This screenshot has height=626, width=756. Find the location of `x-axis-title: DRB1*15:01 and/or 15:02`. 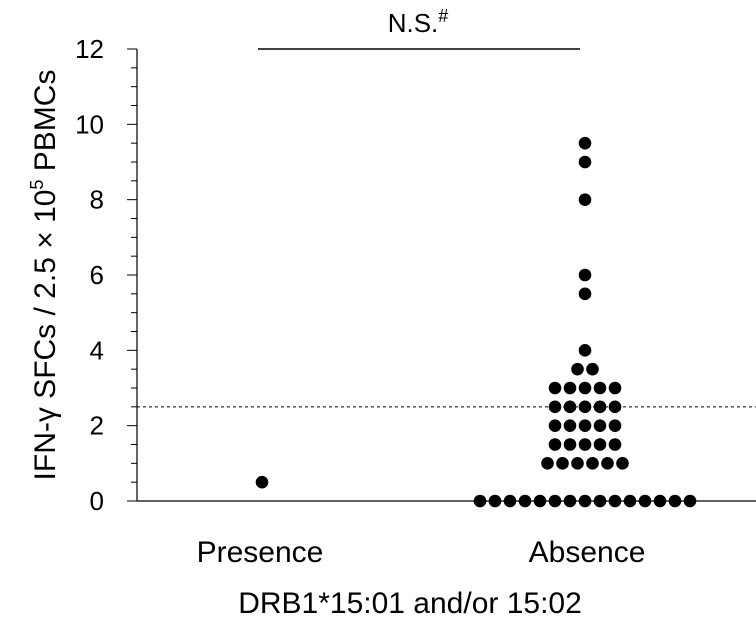

x-axis-title: DRB1*15:01 and/or 15:02 is located at coordinates (410, 603).